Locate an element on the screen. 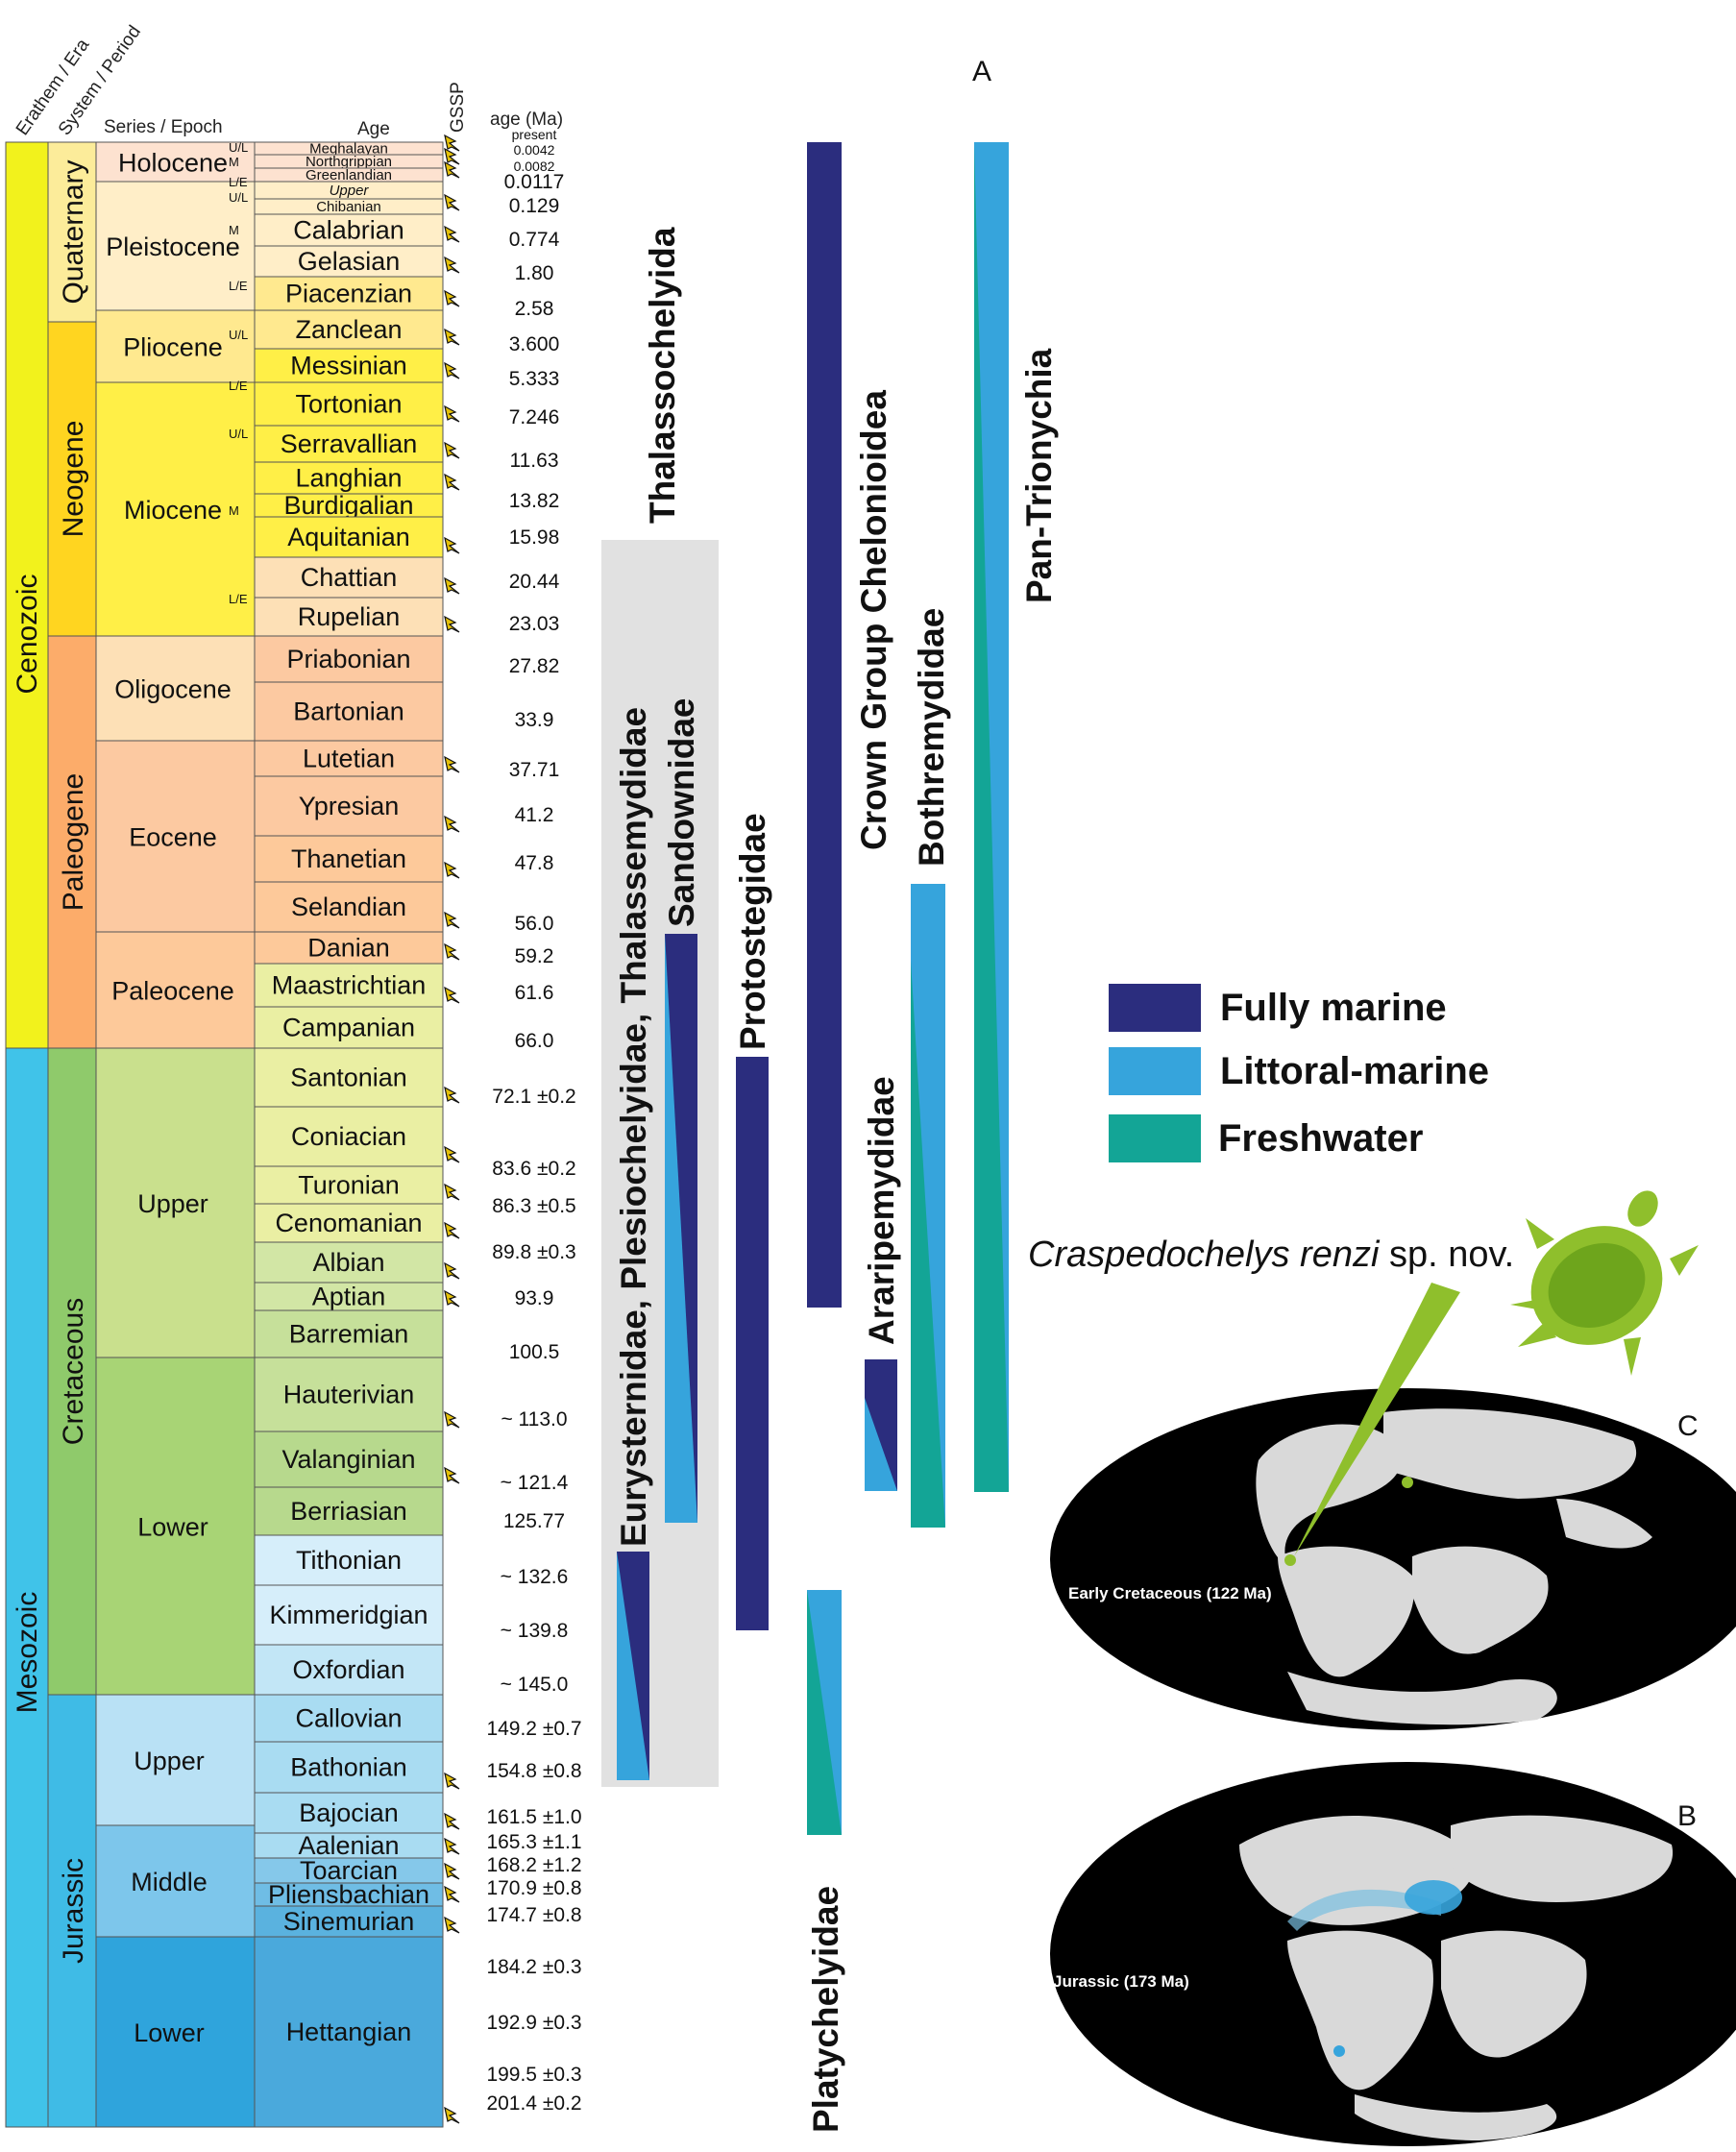  bar-eurysternidae is located at coordinates (633, 1666).